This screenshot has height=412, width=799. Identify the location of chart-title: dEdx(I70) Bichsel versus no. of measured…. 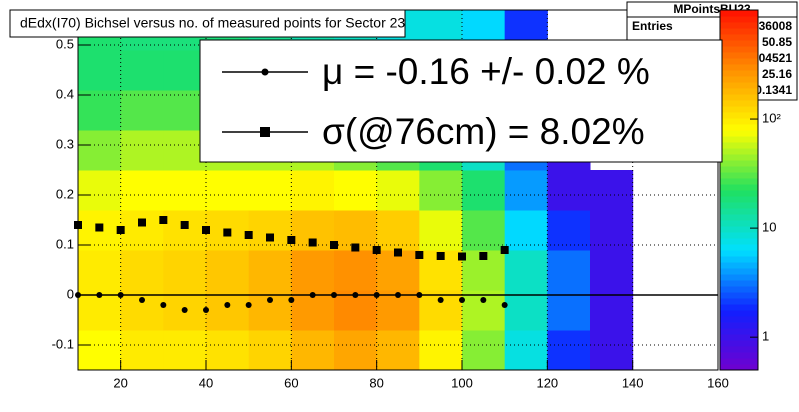
(212, 23).